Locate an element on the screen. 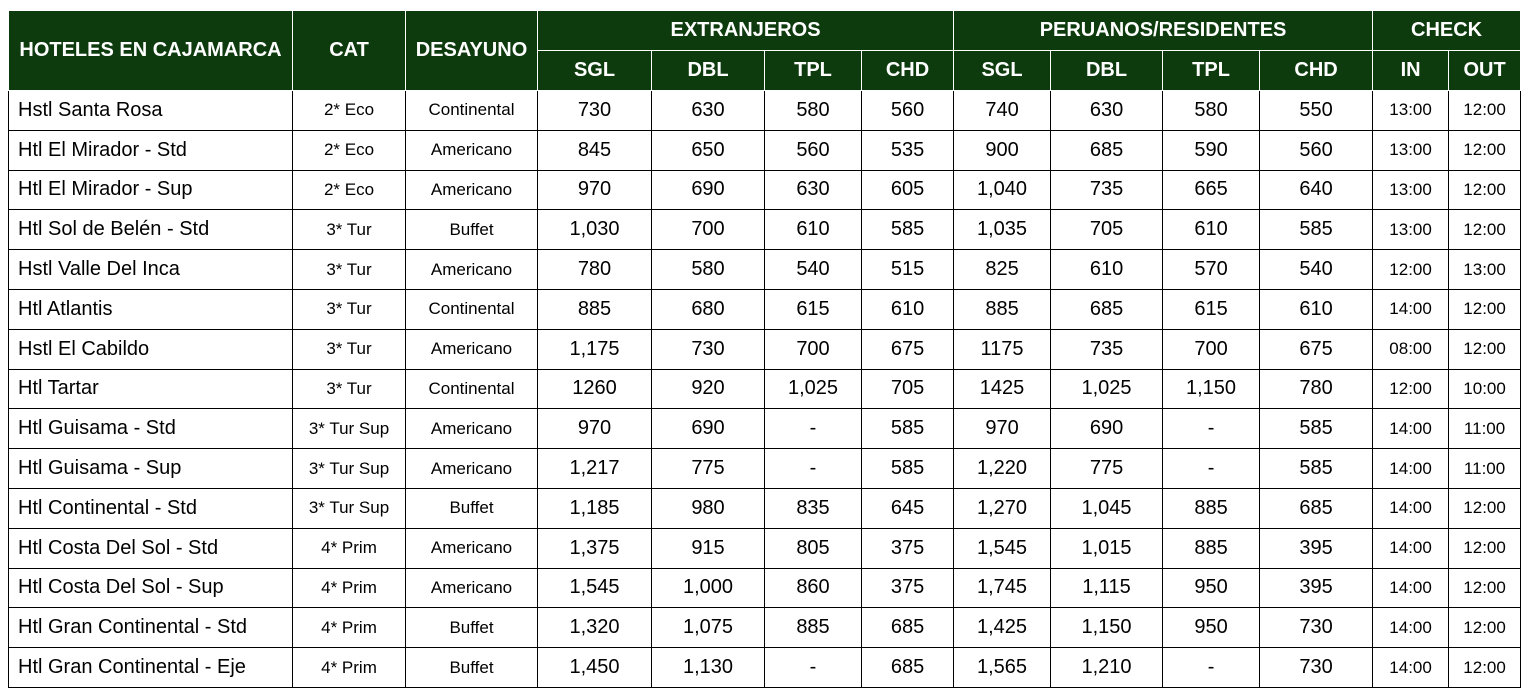 This screenshot has width=1529, height=697. ext-dbl-cell: 680 is located at coordinates (708, 309).